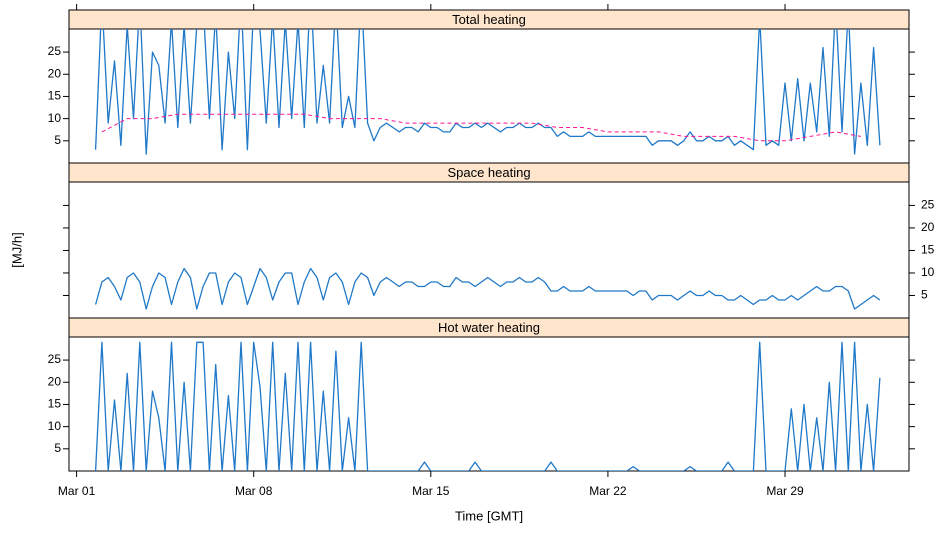 The height and width of the screenshot is (533, 943). Describe the element at coordinates (489, 19) in the screenshot. I see `strip-title: Total heating` at that location.